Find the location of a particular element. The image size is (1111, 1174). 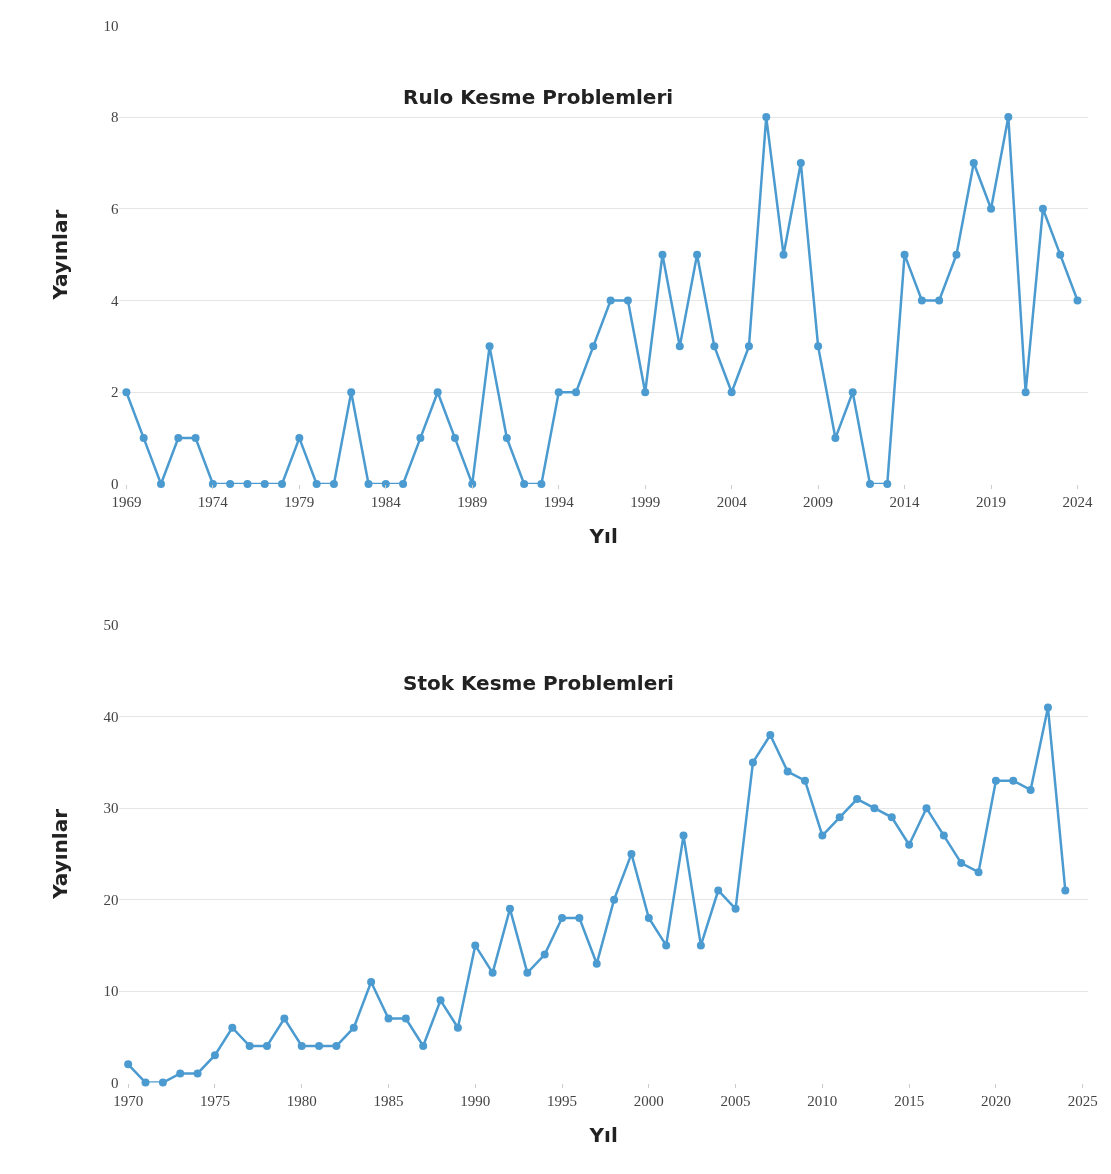

x-tick-label: 1974 is located at coordinates (213, 501).